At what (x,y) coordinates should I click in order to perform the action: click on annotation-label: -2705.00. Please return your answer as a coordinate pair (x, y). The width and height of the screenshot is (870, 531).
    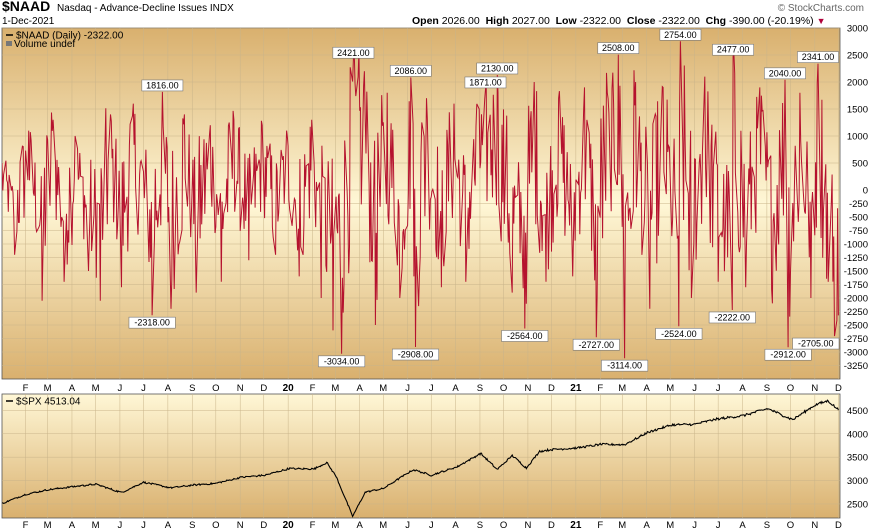
    Looking at the image, I should click on (816, 344).